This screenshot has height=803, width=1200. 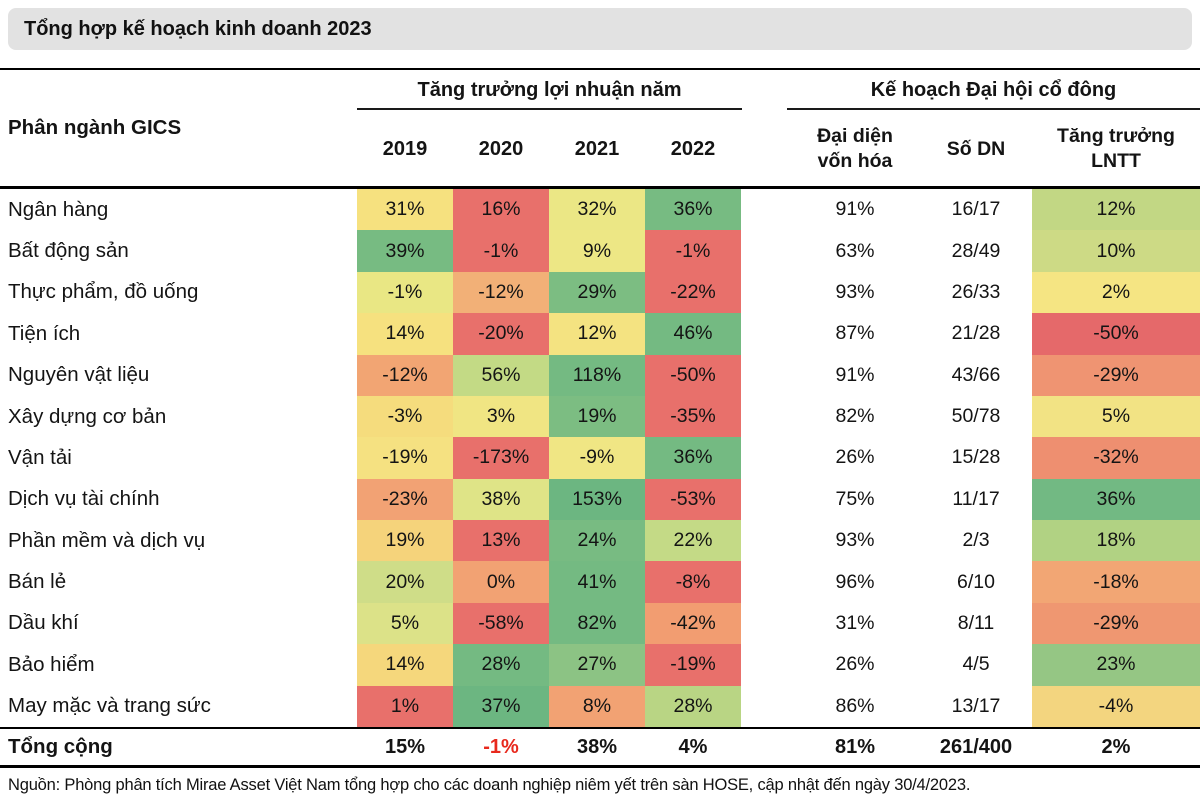 What do you see at coordinates (40, 457) in the screenshot?
I see `row-label: Vận tải` at bounding box center [40, 457].